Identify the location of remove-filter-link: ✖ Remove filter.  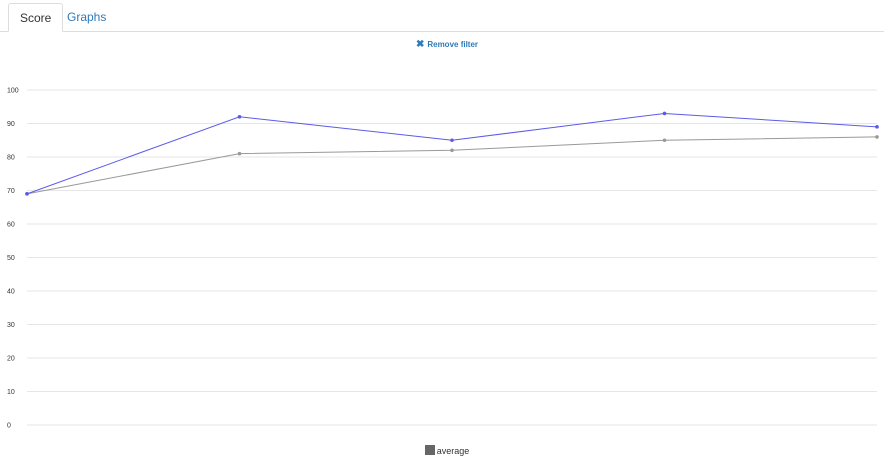
(447, 44).